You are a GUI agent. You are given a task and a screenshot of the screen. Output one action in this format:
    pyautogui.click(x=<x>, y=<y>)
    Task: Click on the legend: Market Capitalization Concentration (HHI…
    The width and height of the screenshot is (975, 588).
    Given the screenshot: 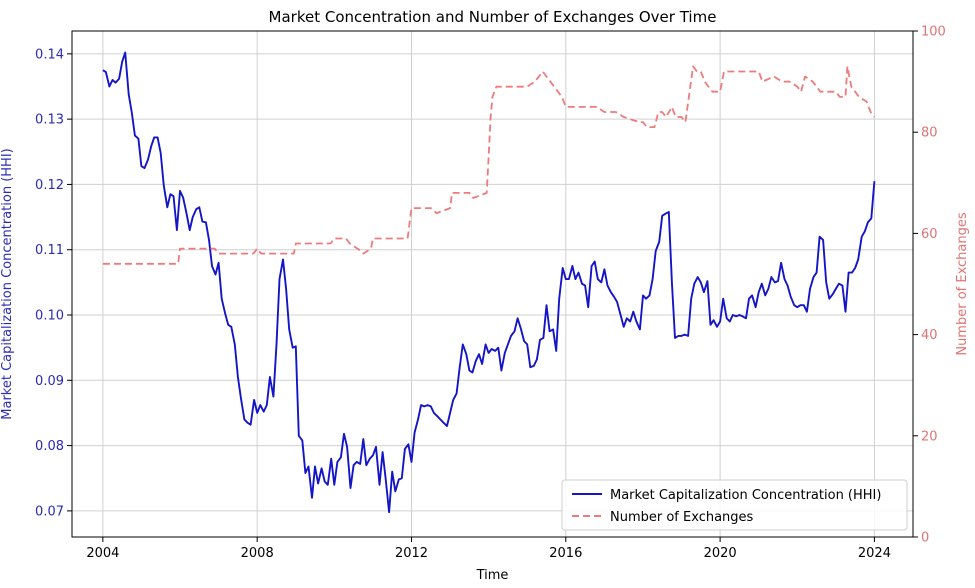 What is the action you would take?
    pyautogui.click(x=734, y=505)
    